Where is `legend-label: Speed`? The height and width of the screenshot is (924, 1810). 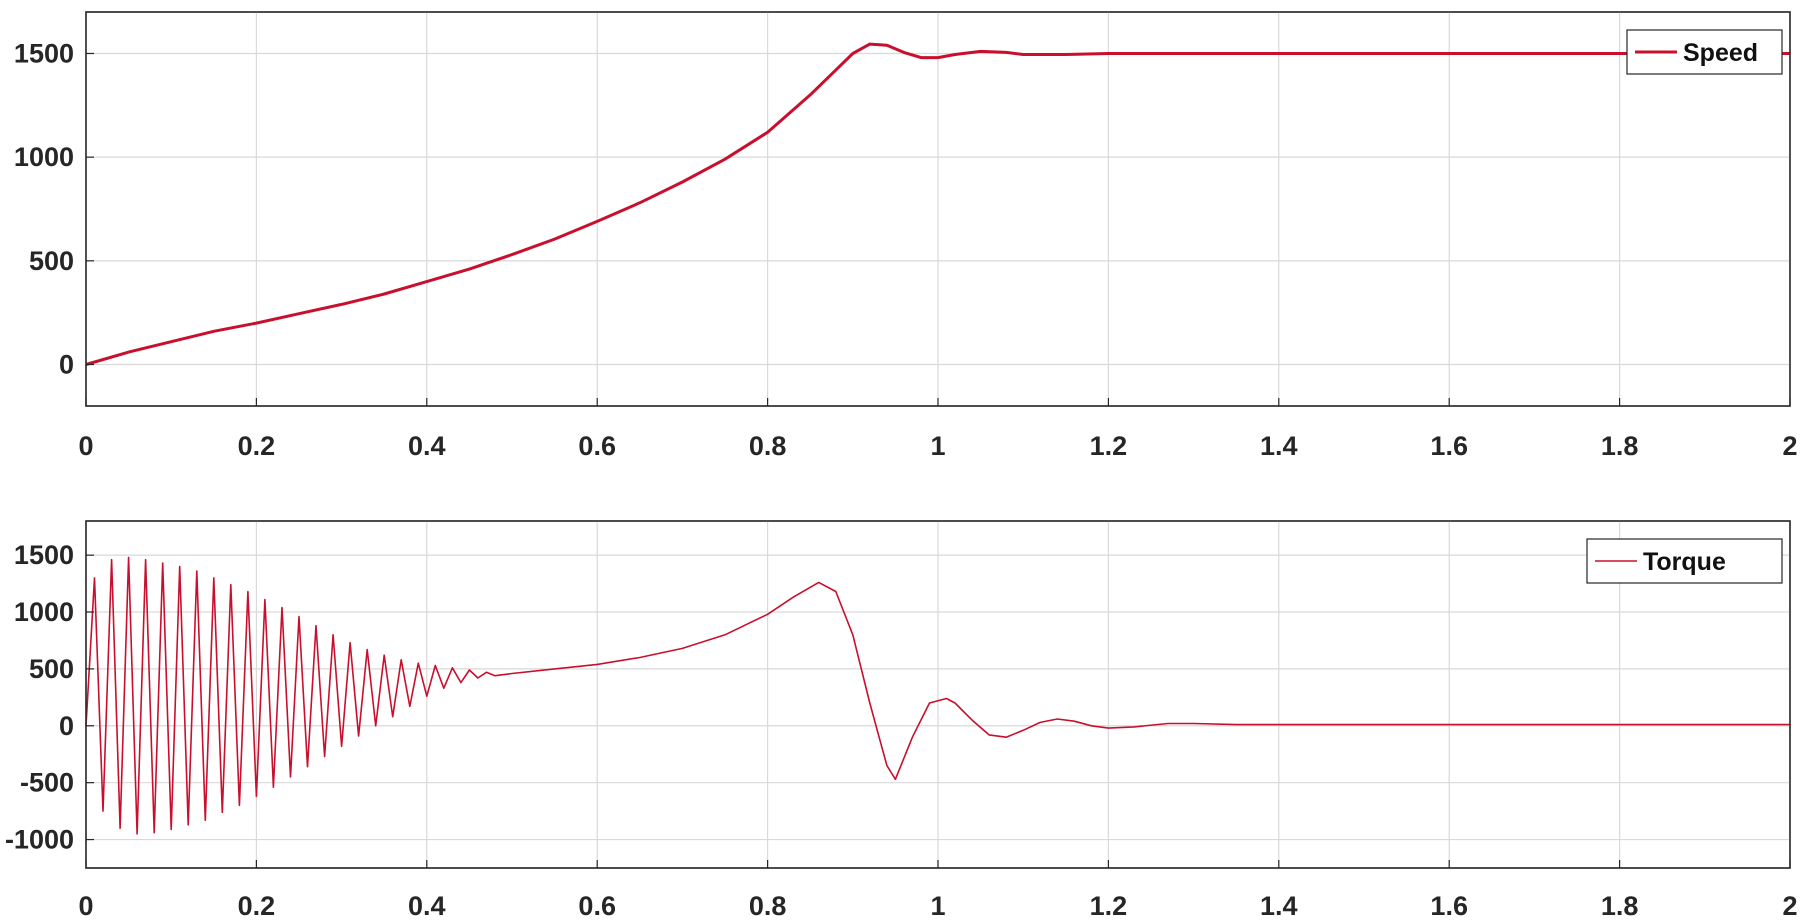 legend-label: Speed is located at coordinates (1720, 53).